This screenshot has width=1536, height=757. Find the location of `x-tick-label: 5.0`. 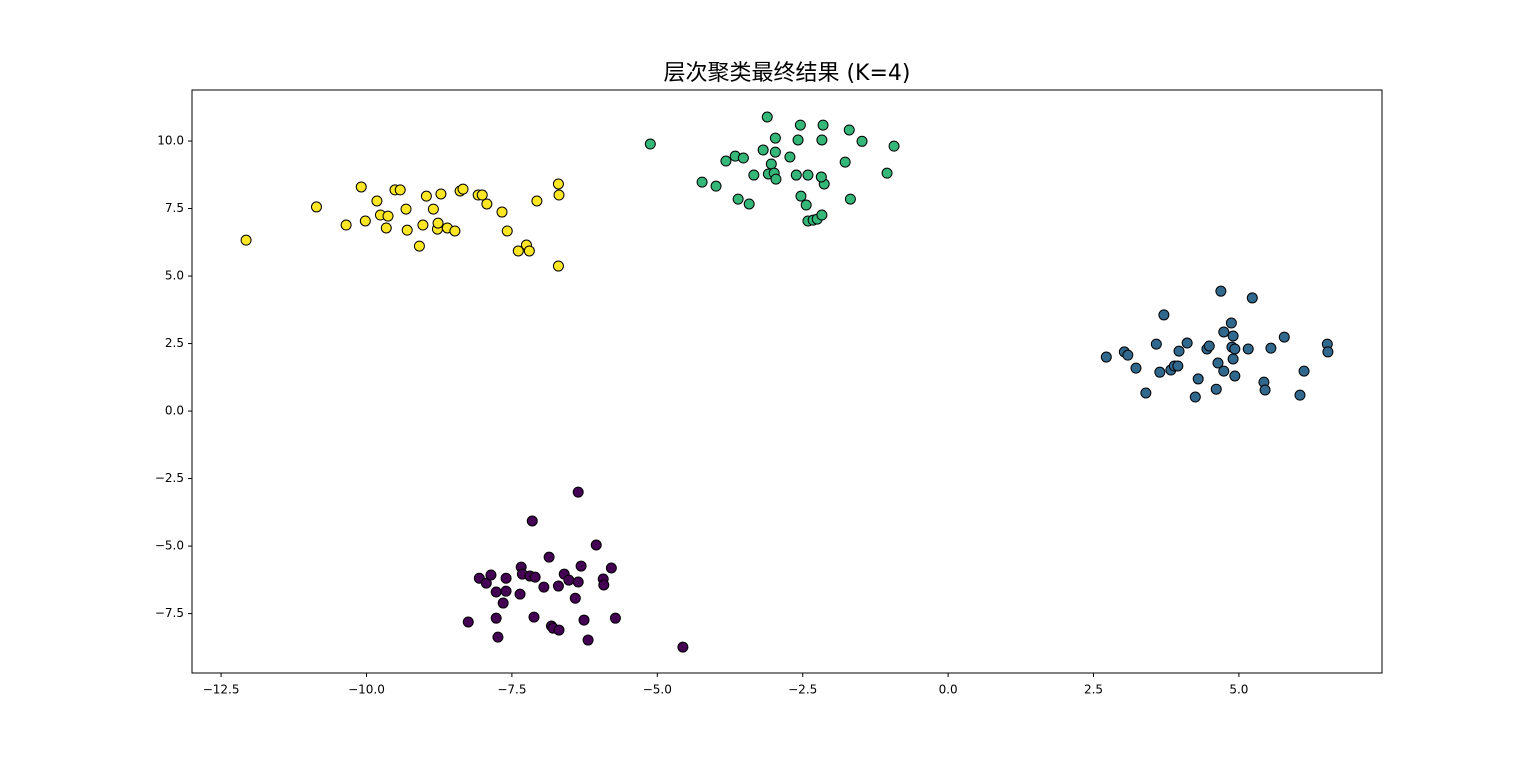

x-tick-label: 5.0 is located at coordinates (1238, 690).